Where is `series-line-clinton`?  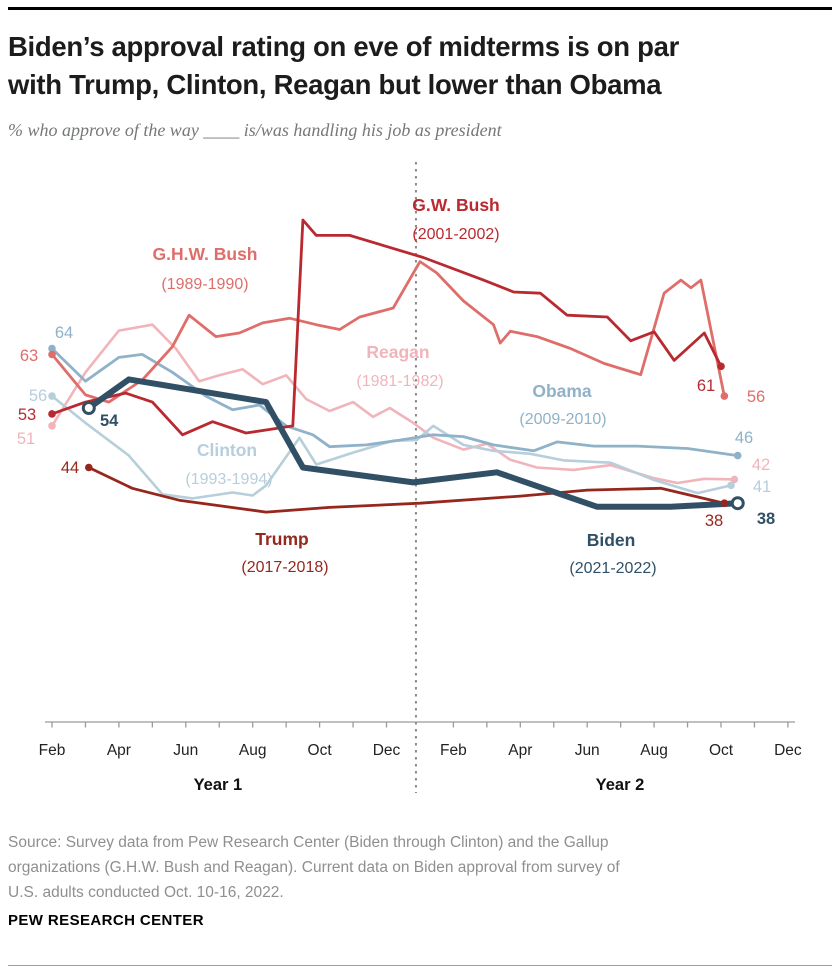
series-line-clinton is located at coordinates (391, 447).